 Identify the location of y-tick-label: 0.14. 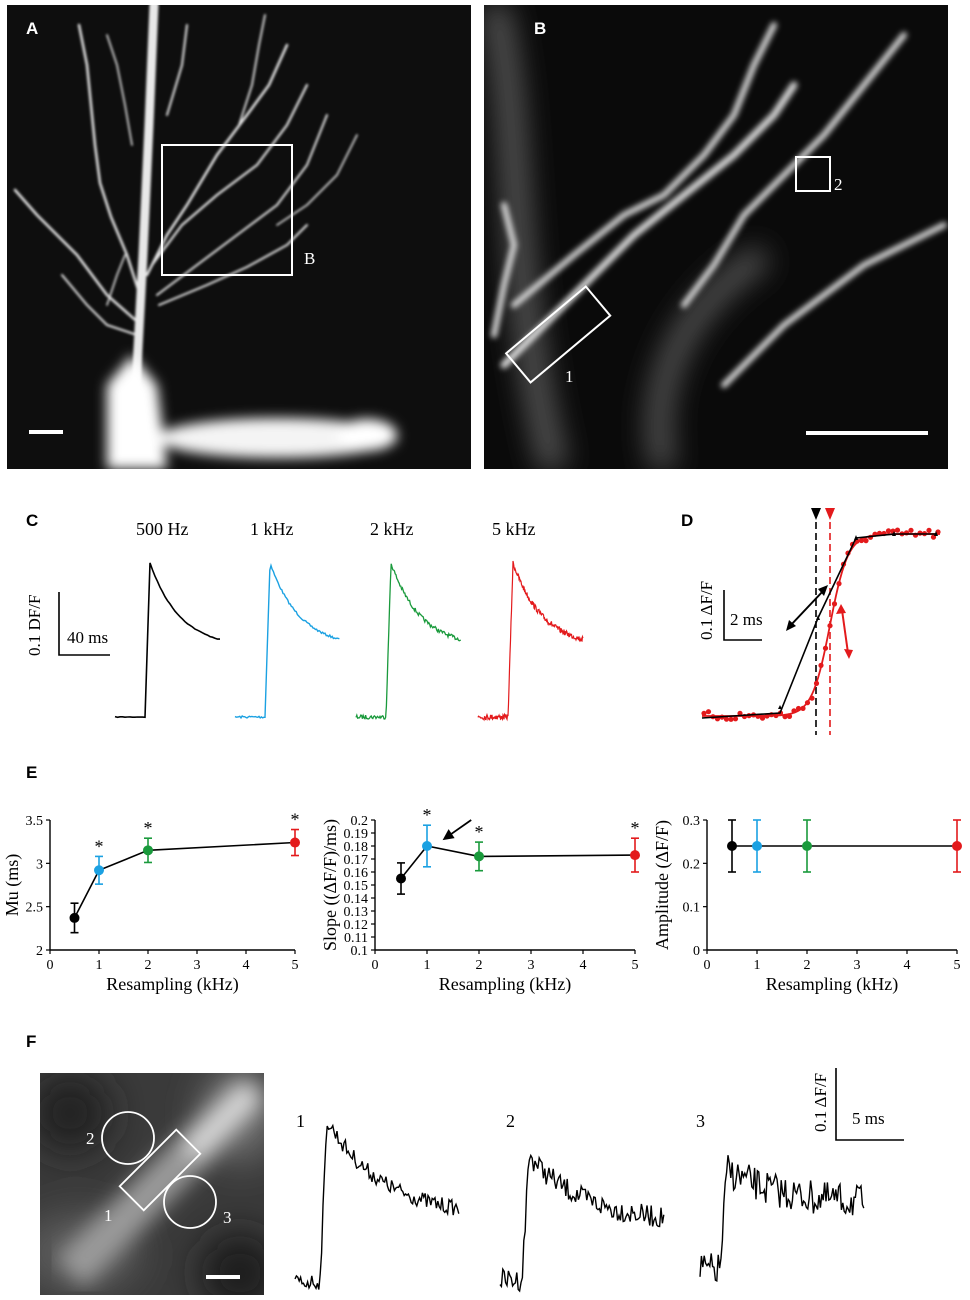
(356, 899).